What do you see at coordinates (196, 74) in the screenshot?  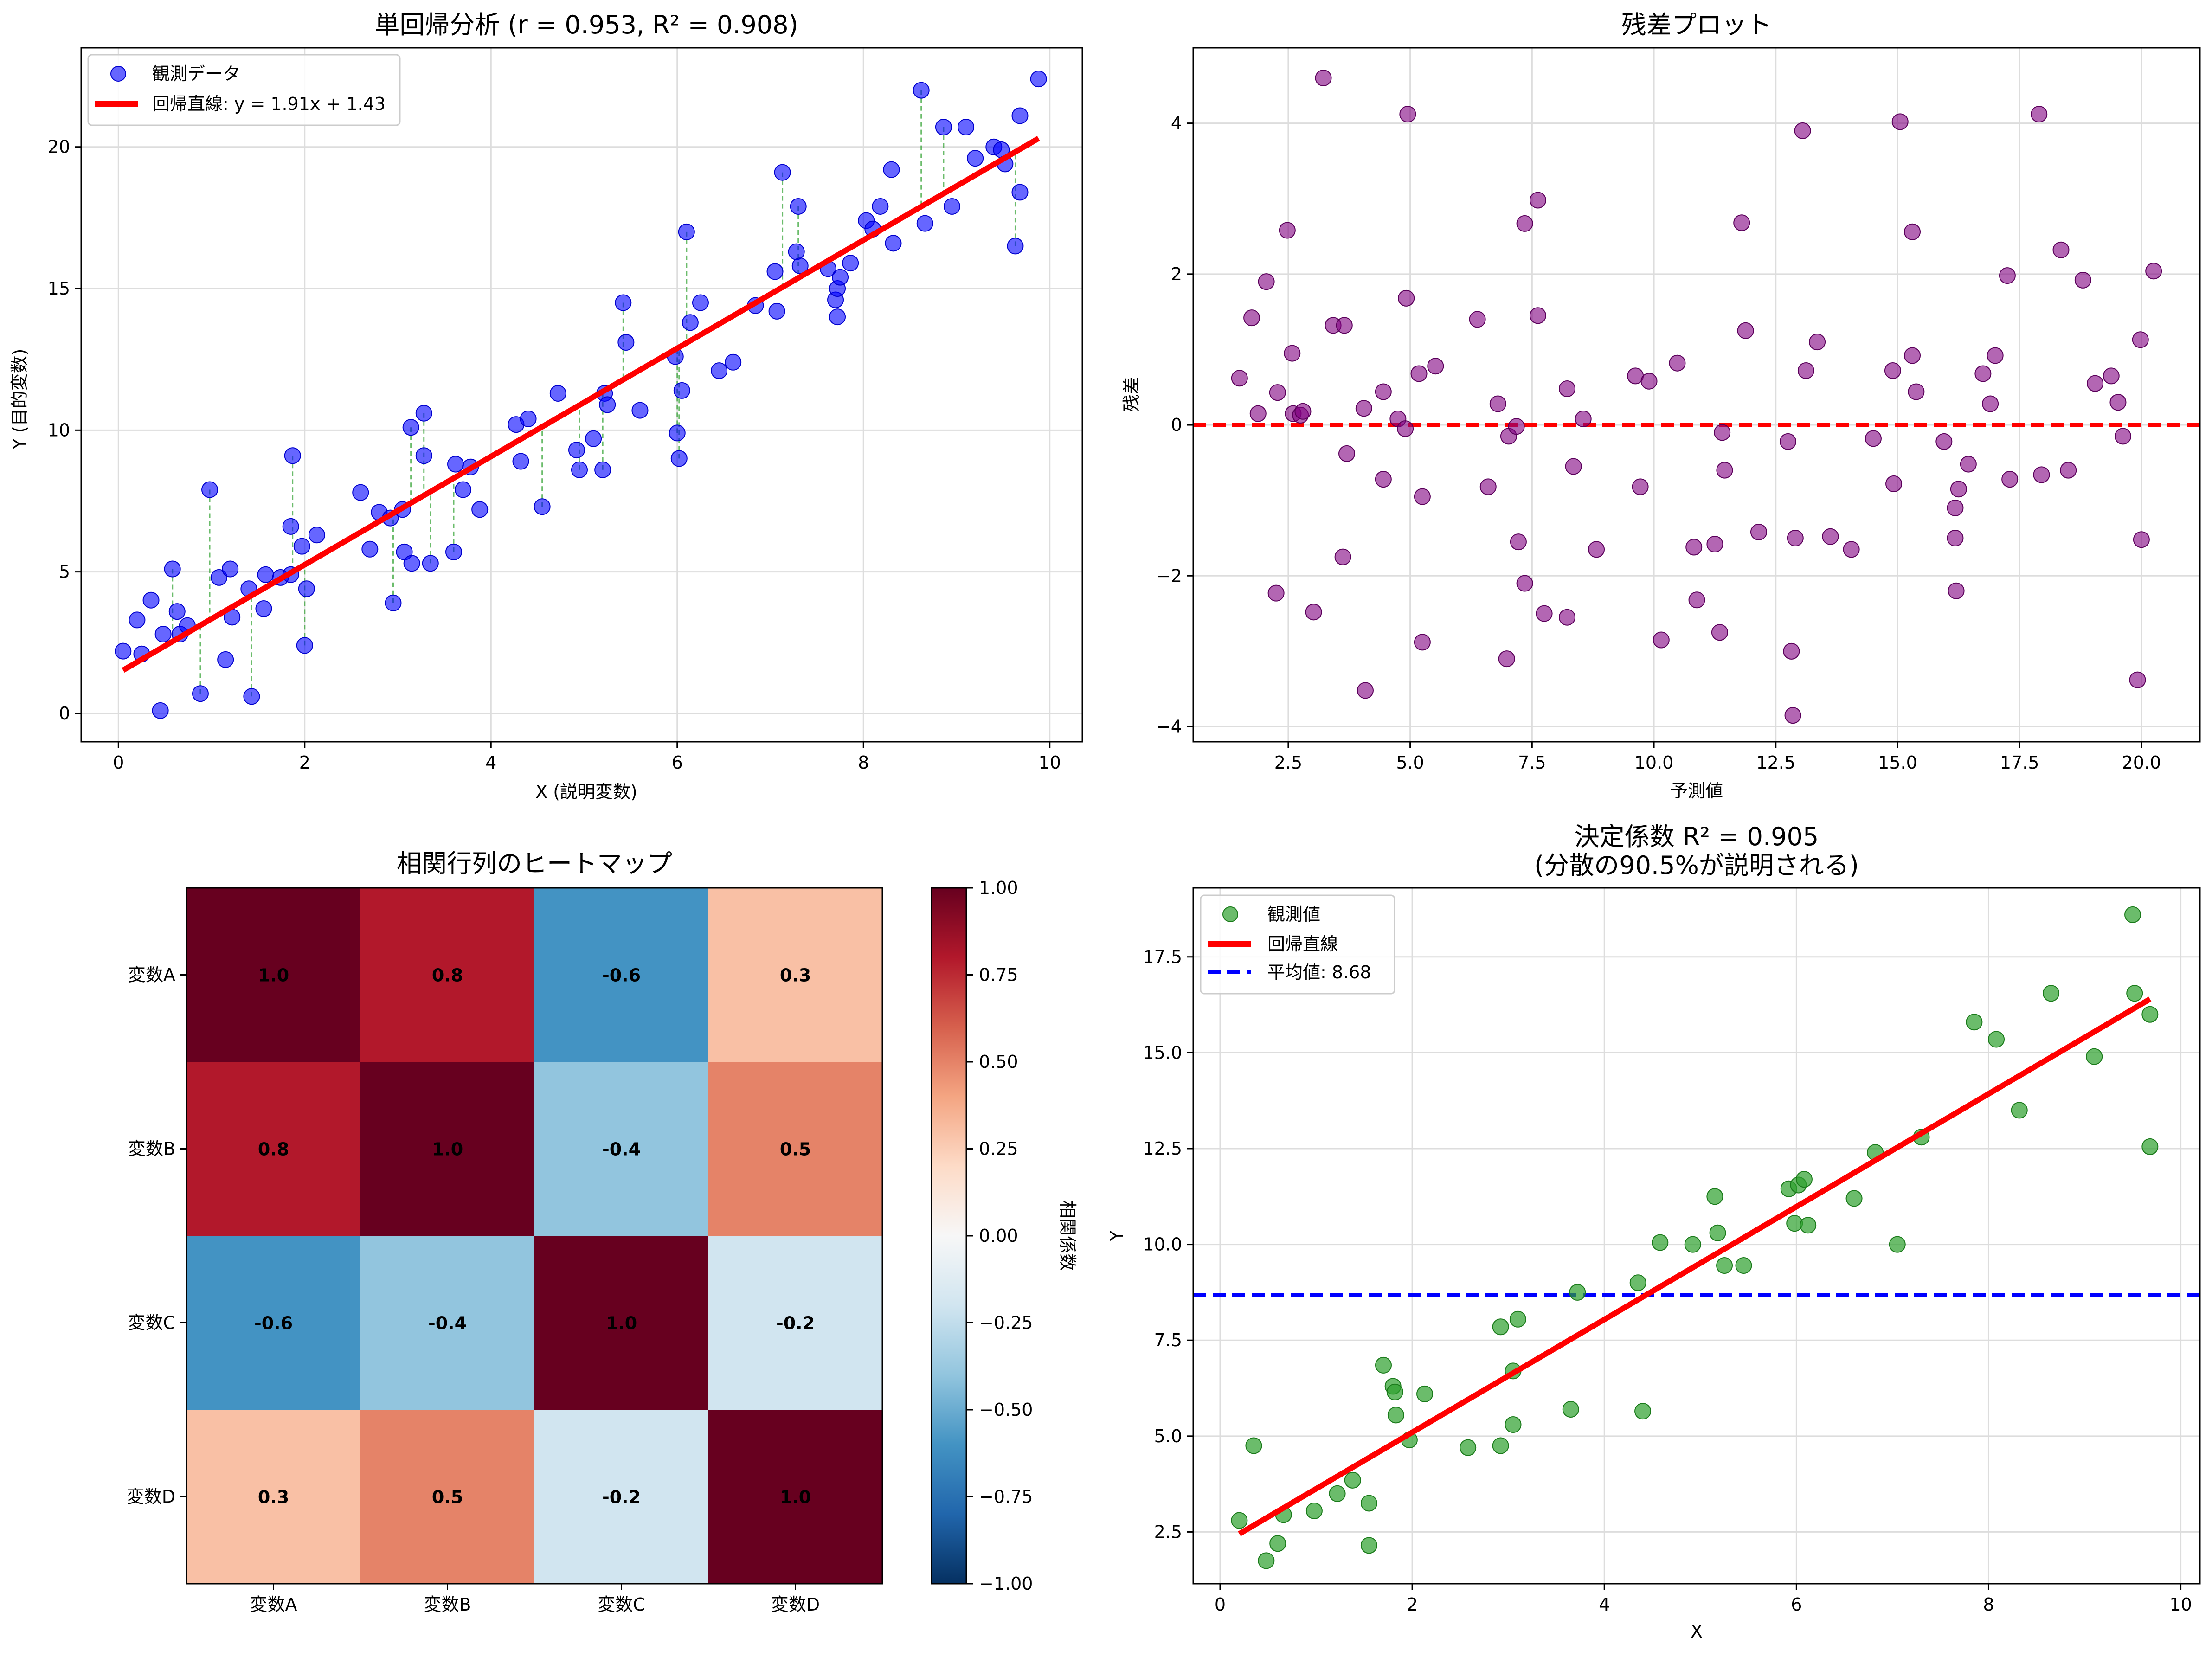 I see `regression-legend-label-data: 観測データ` at bounding box center [196, 74].